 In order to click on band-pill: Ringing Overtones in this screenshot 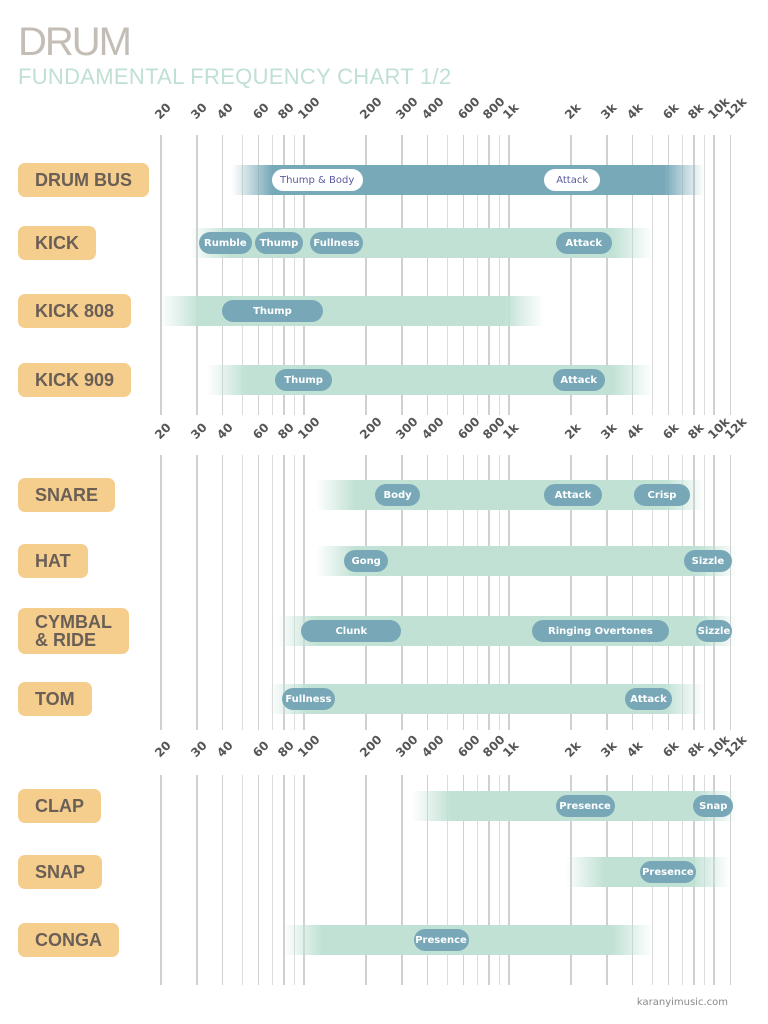, I will do `click(600, 631)`.